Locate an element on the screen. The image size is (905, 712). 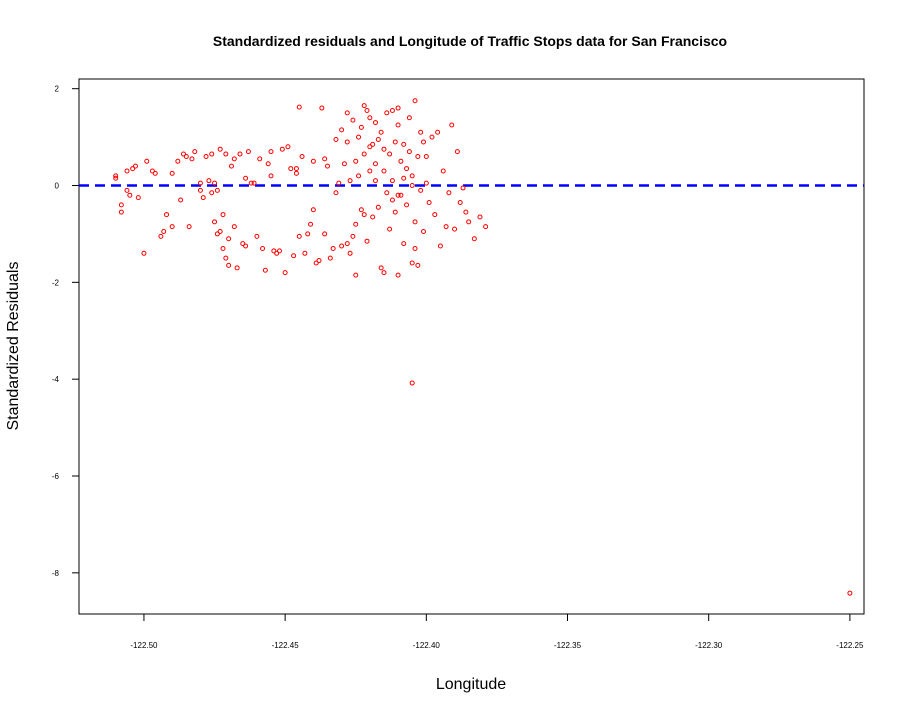
x-tick-label: -122.25 is located at coordinates (850, 645).